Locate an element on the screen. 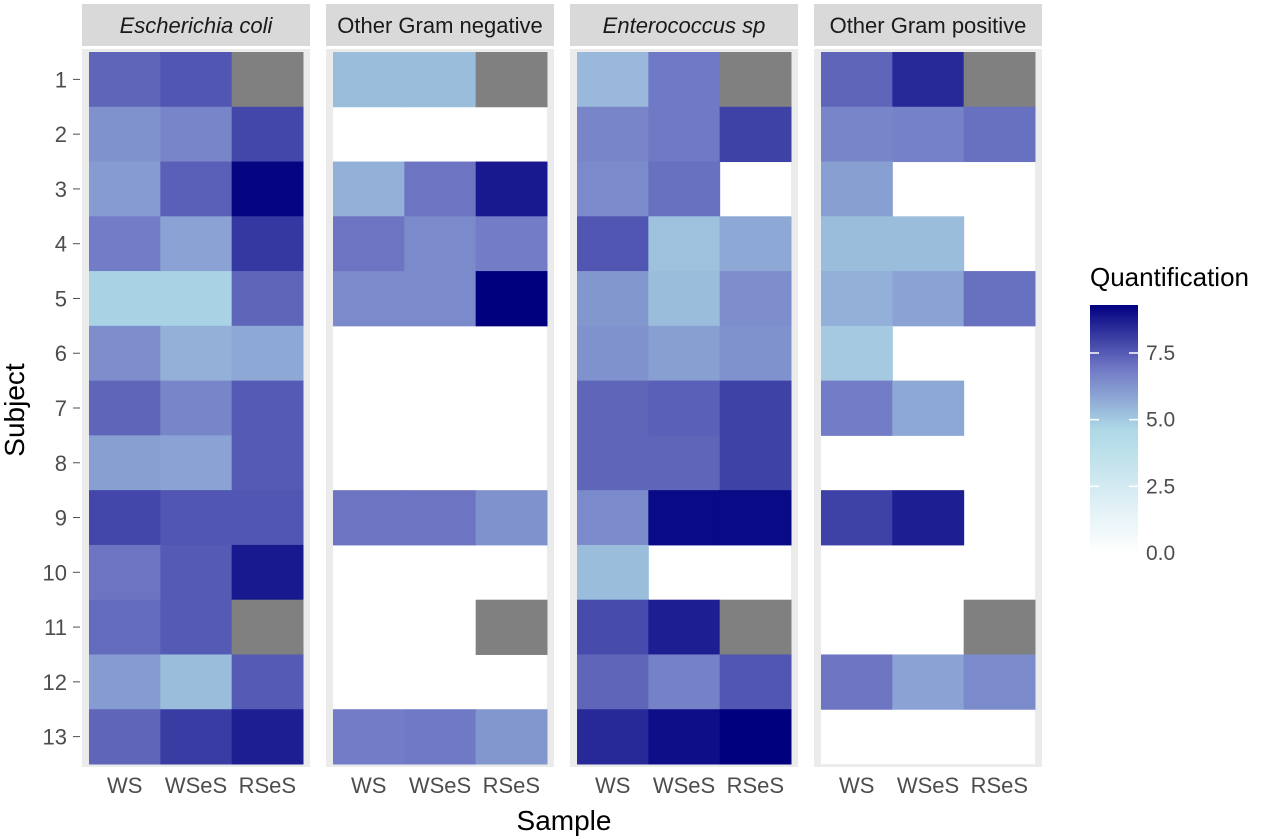 The height and width of the screenshot is (839, 1280). y-tick-label: 8 is located at coordinates (61, 463).